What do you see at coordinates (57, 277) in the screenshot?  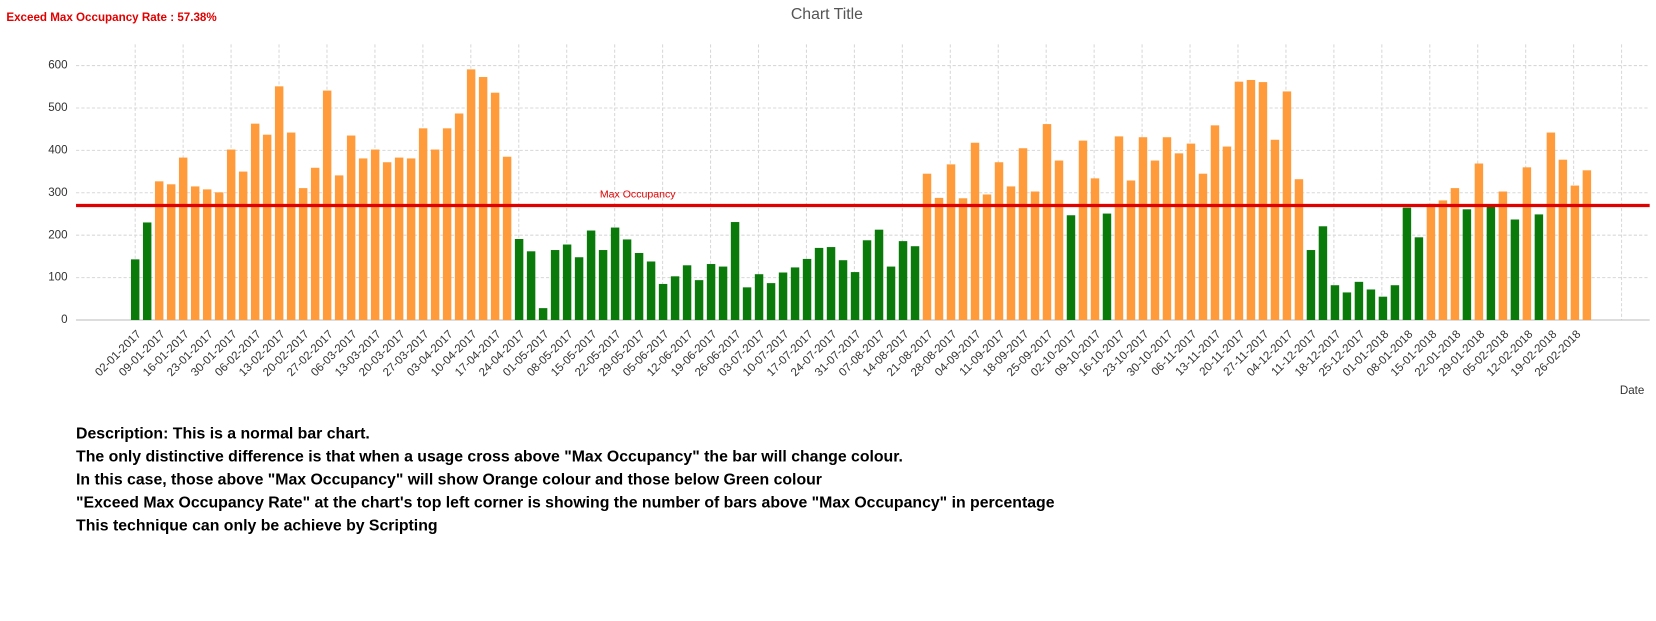 I see `y-tick-label: 100` at bounding box center [57, 277].